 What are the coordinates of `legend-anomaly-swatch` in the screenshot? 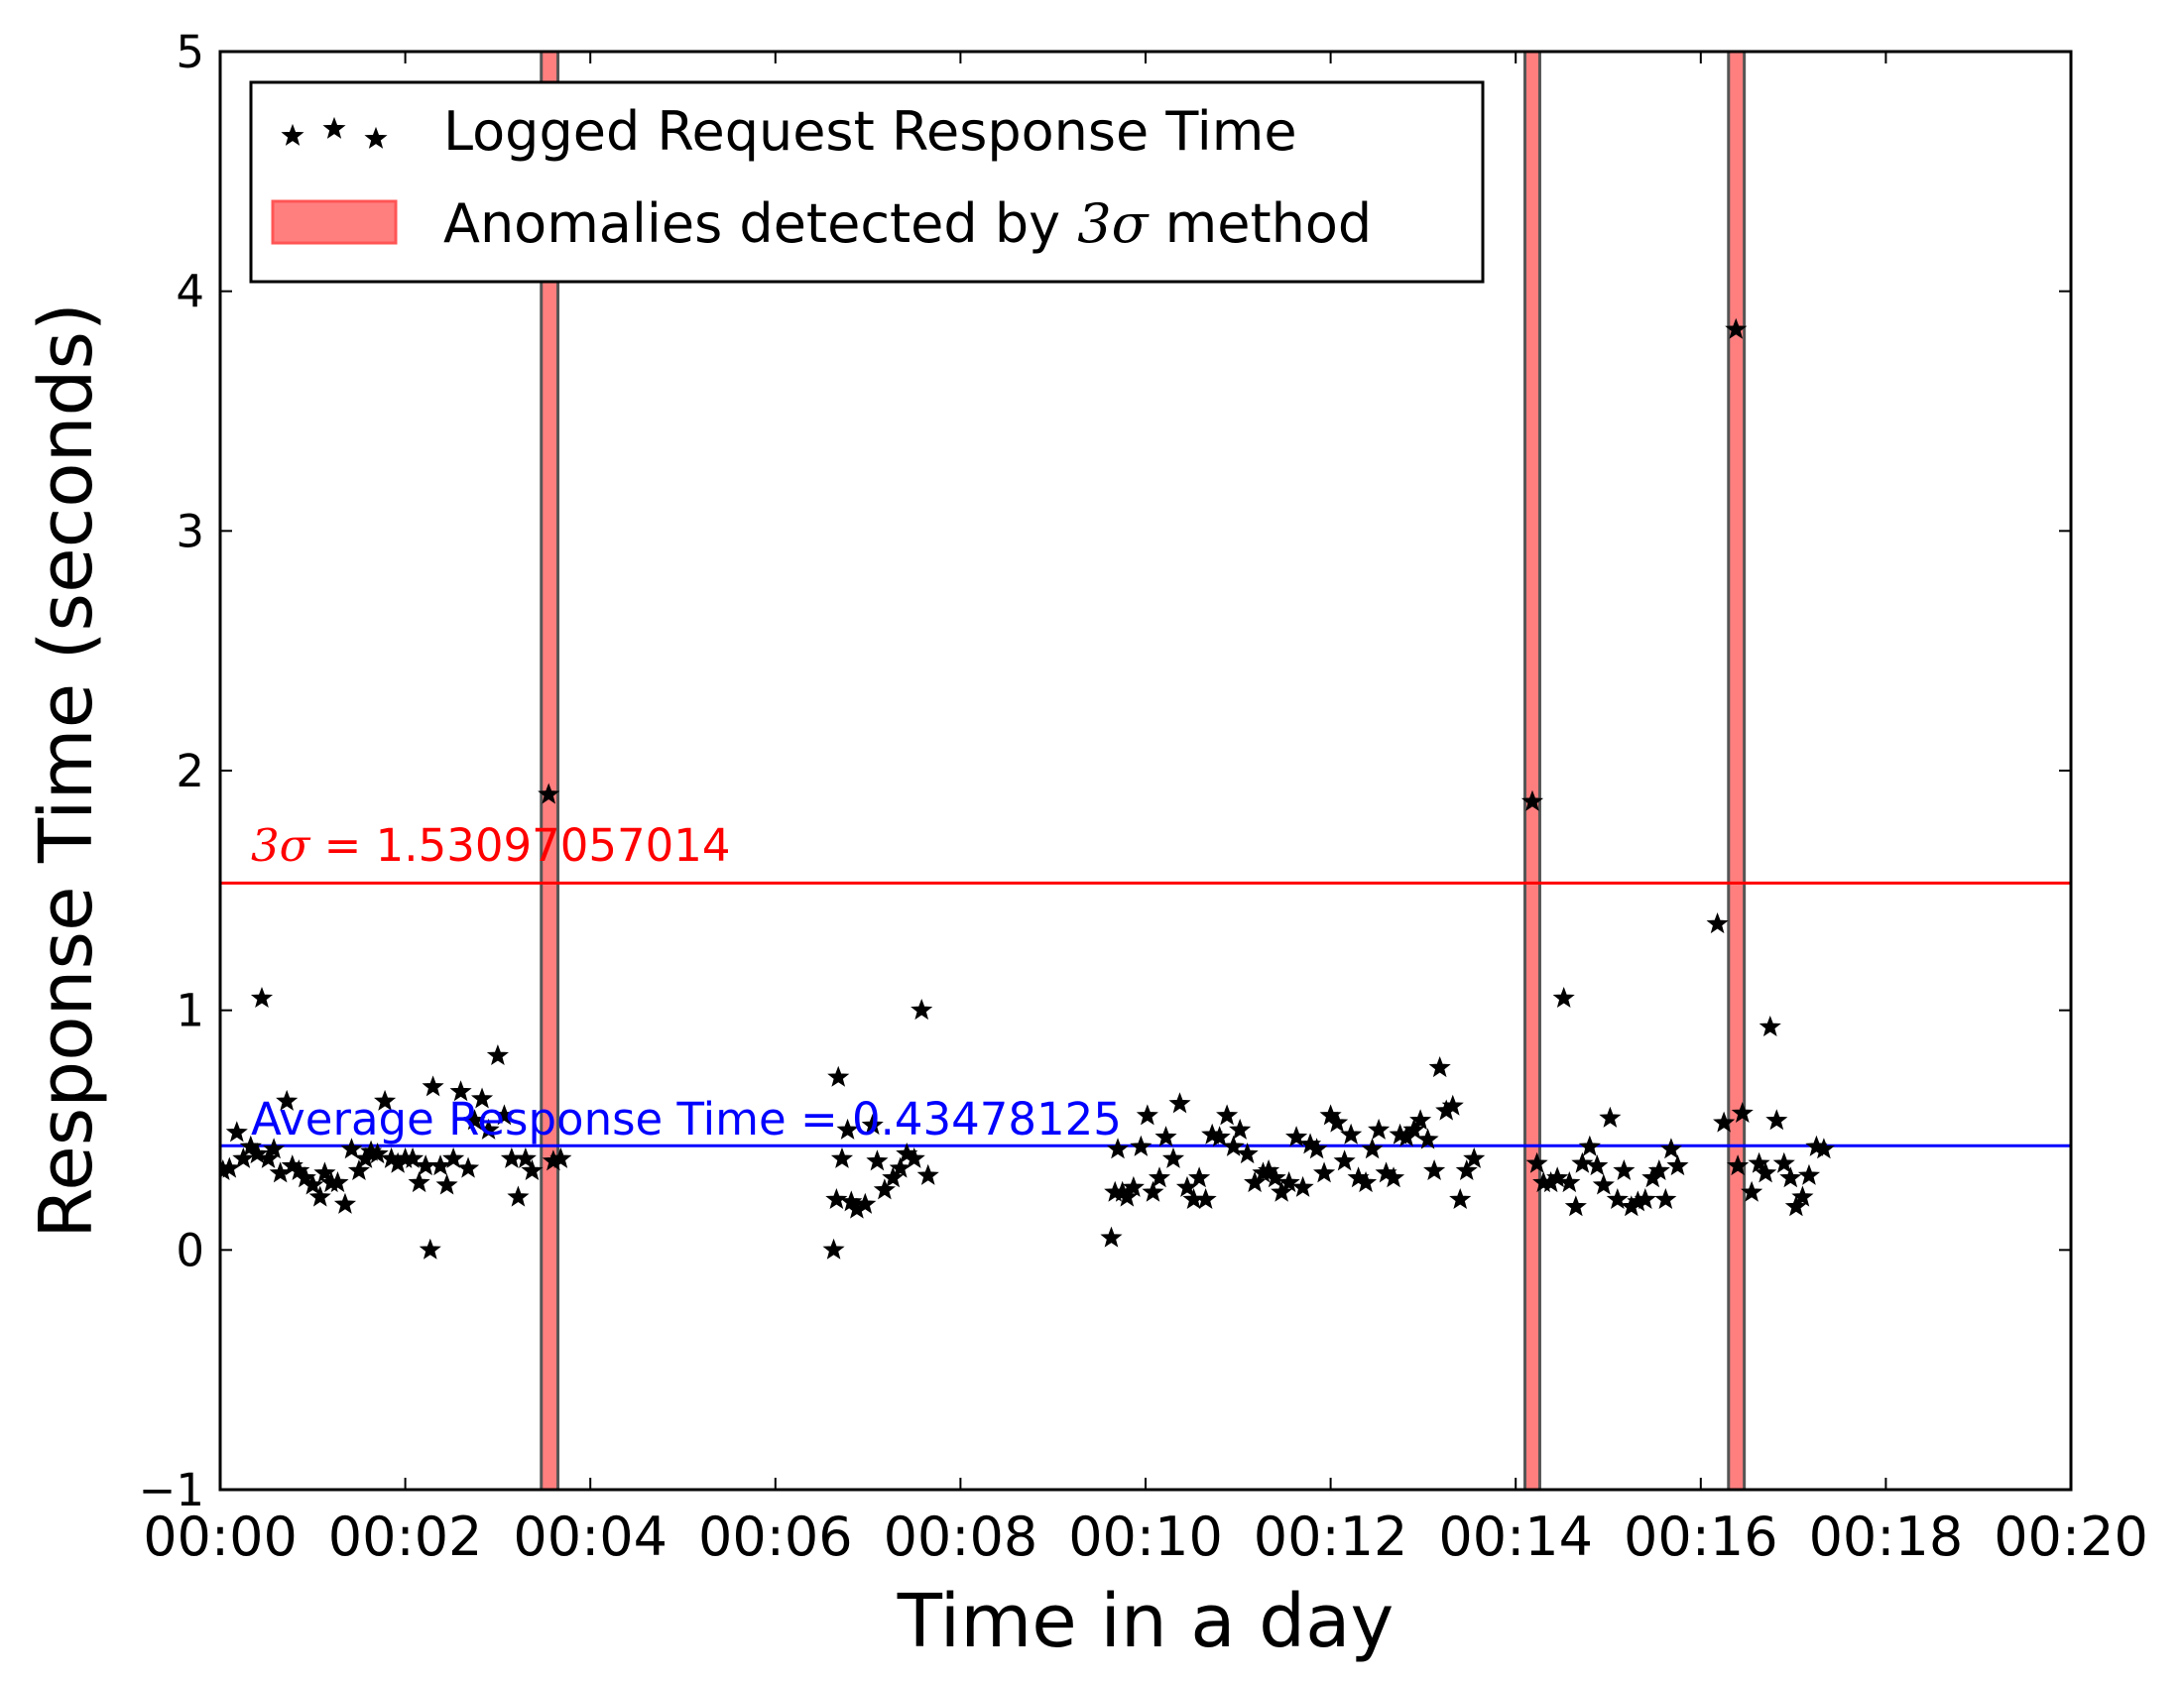 It's located at (334, 222).